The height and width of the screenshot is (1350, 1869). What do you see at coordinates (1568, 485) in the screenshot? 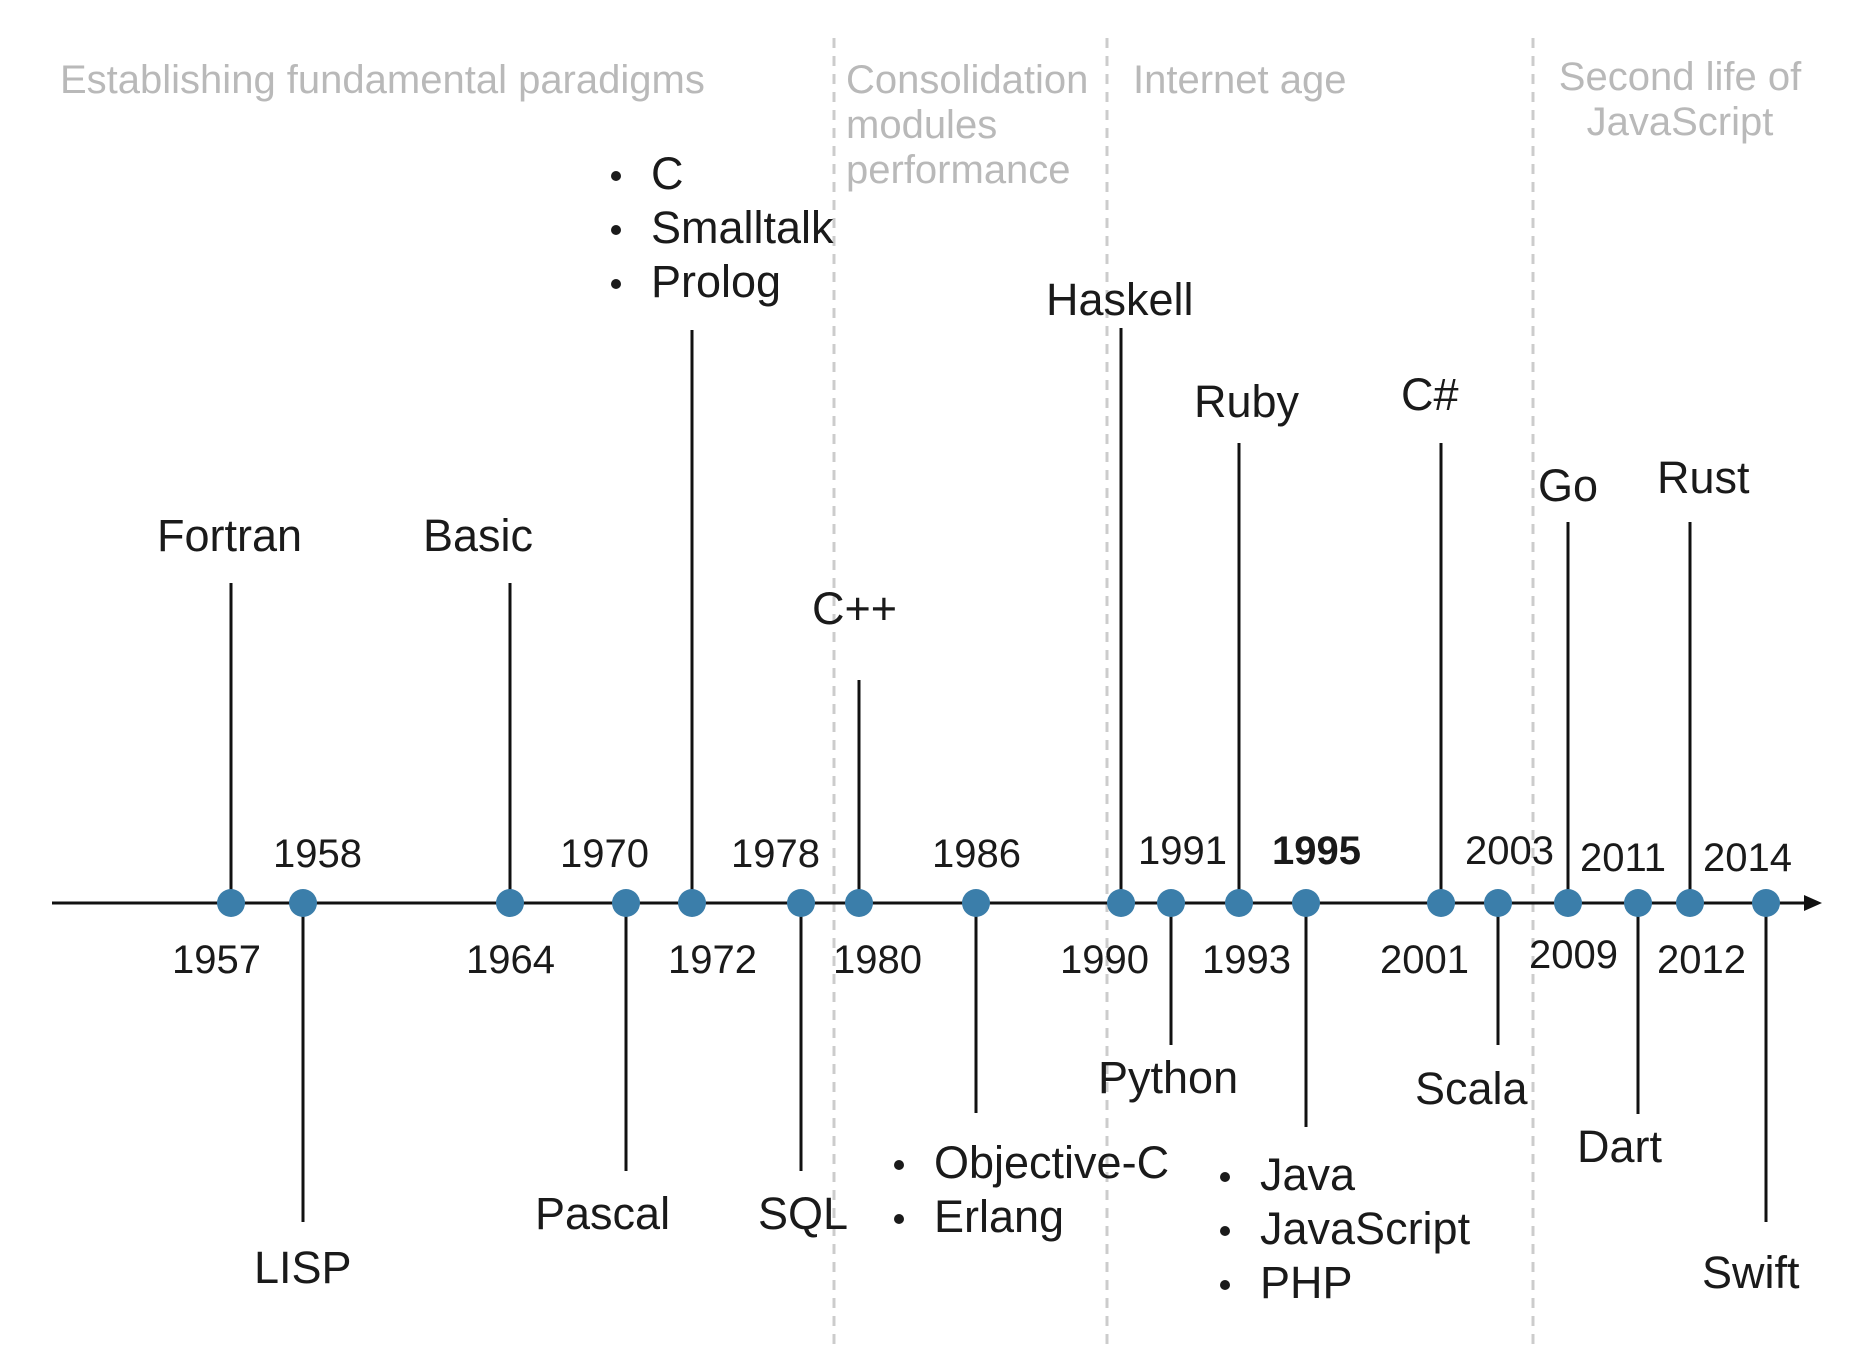
I see `lang-label-go: Go` at bounding box center [1568, 485].